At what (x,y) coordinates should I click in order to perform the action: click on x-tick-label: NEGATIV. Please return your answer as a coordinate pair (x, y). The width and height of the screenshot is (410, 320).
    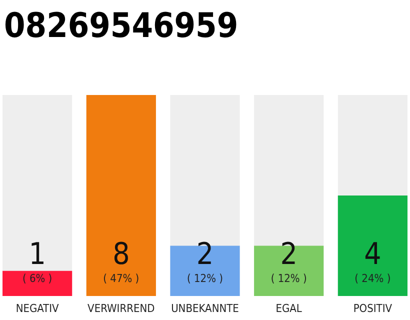
    Looking at the image, I should click on (38, 308).